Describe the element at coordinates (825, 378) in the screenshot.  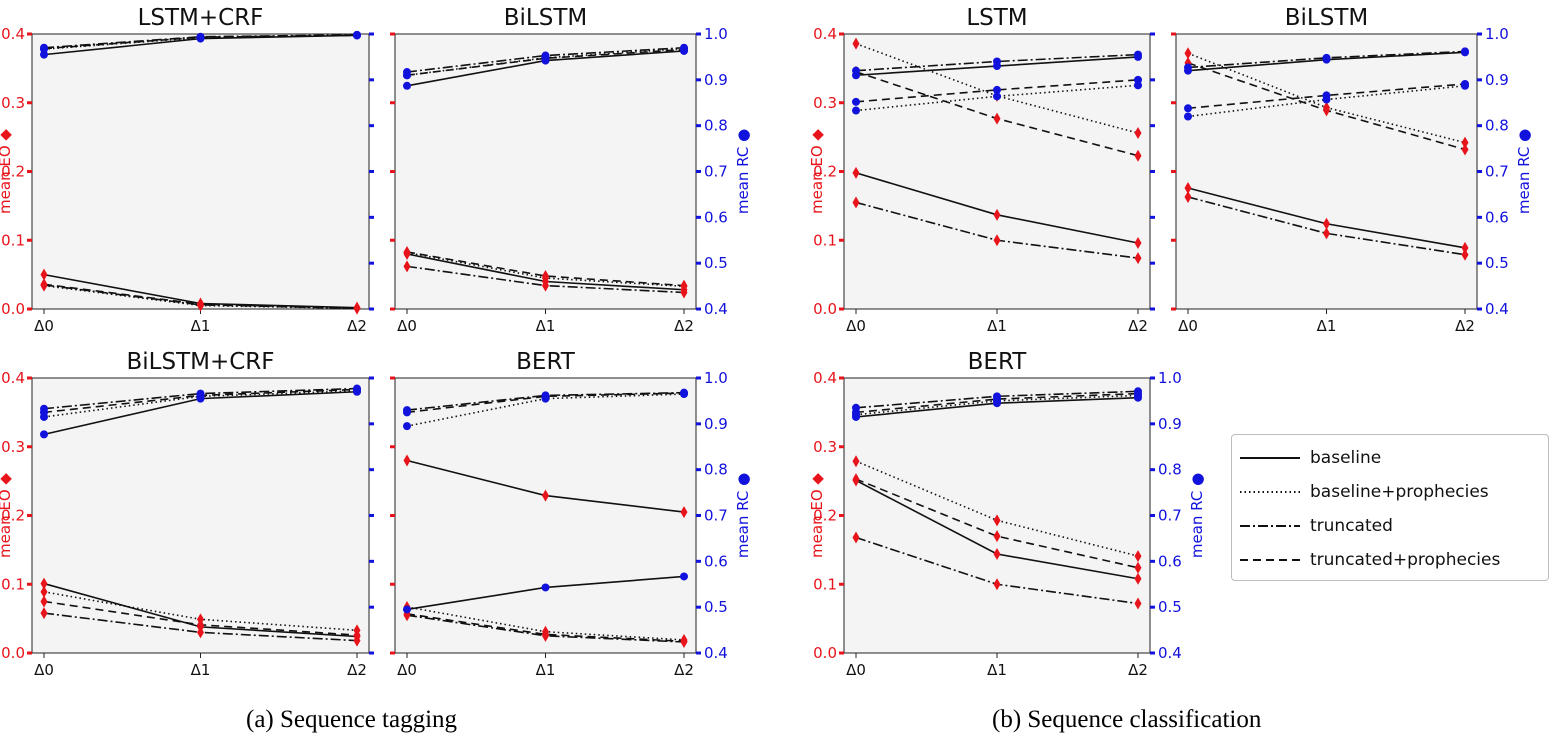
I see `left-tick-label: 0.4` at that location.